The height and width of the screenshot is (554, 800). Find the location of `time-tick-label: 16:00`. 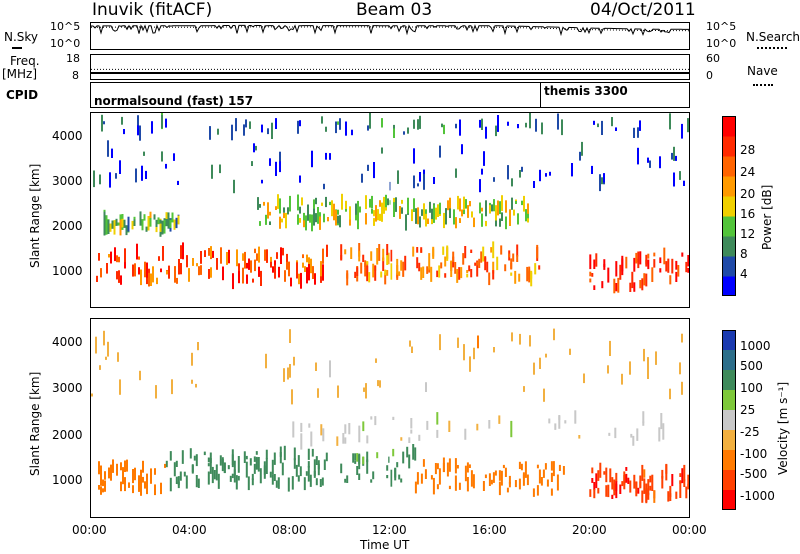

time-tick-label: 16:00 is located at coordinates (489, 530).